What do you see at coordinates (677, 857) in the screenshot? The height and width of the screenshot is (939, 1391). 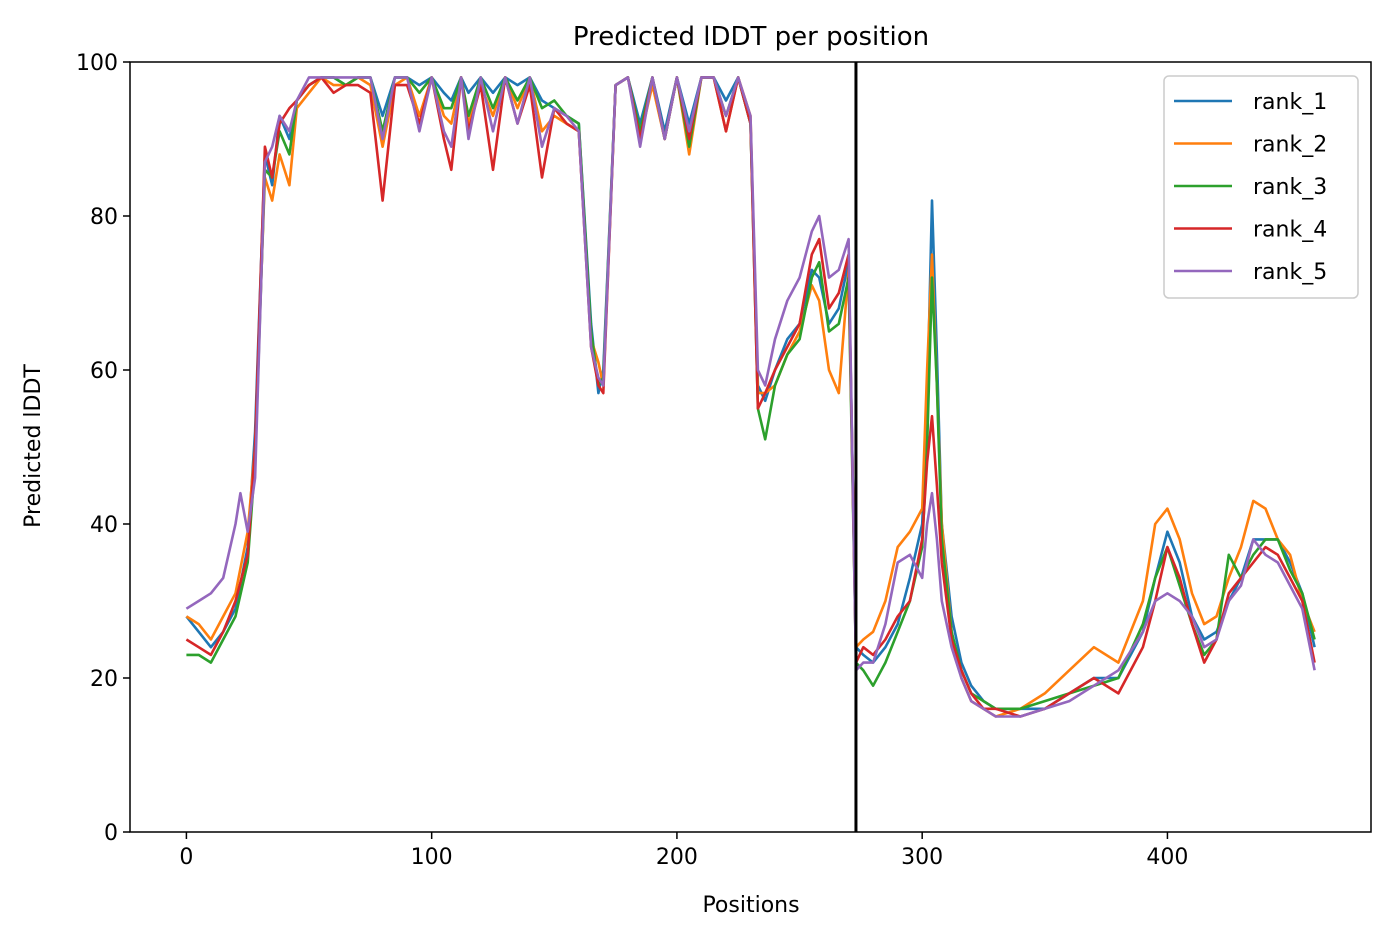 I see `x-tick-label: 200` at bounding box center [677, 857].